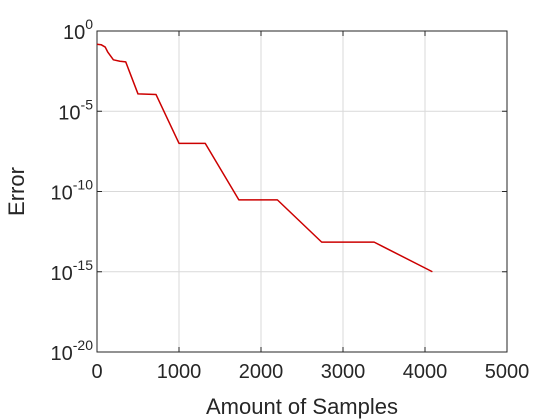 The image size is (560, 420). Describe the element at coordinates (310, 372) in the screenshot. I see `x-tick-labels: 0 1000 2000 3000 4000 5000` at that location.